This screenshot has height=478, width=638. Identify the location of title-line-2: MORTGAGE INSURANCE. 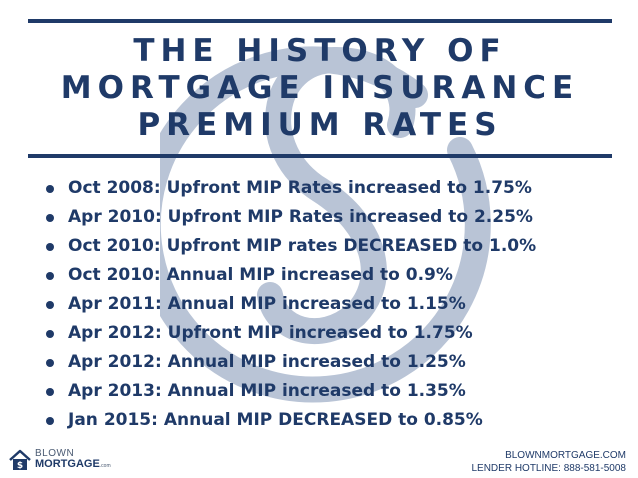
(320, 88).